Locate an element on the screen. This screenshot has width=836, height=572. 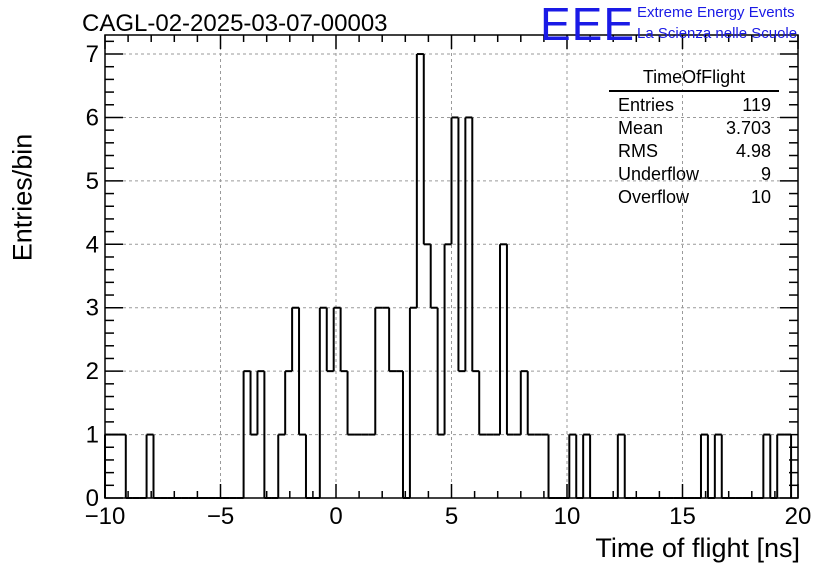
y-tick-label: 6 is located at coordinates (92, 117).